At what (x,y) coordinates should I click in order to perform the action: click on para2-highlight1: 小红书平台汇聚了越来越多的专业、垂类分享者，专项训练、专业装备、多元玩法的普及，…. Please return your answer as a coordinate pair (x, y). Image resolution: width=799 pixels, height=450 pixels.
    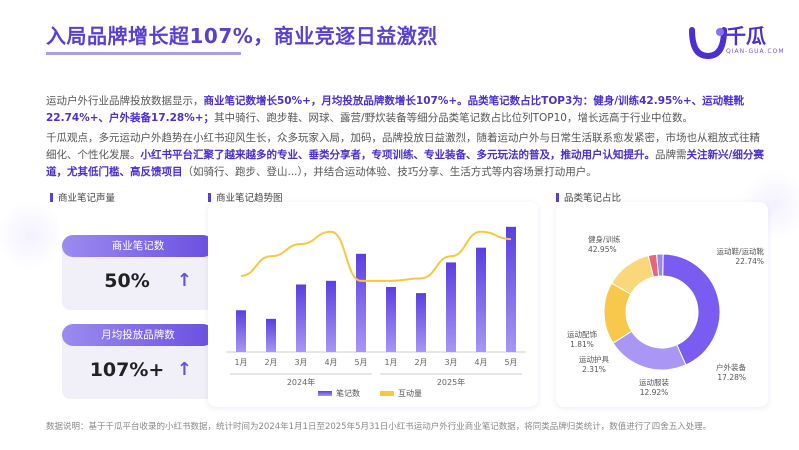
    Looking at the image, I should click on (398, 155).